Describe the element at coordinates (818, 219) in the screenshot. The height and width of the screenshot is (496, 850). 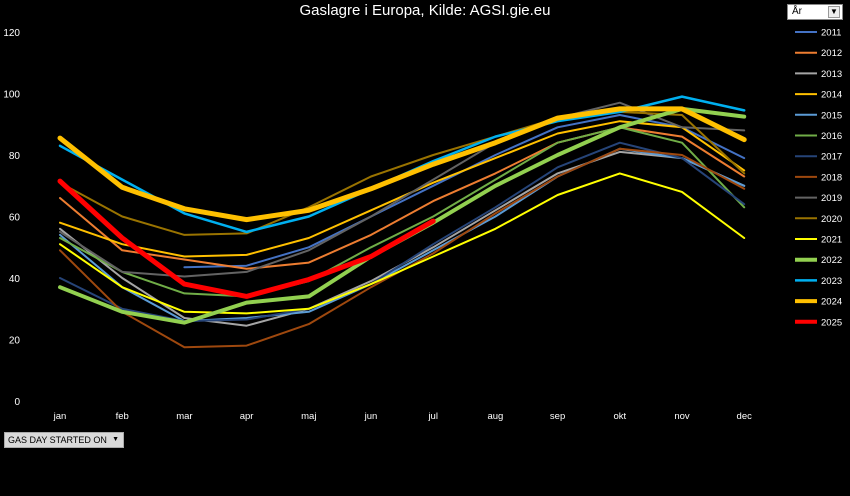
I see `legend-item-2020: 2020` at that location.